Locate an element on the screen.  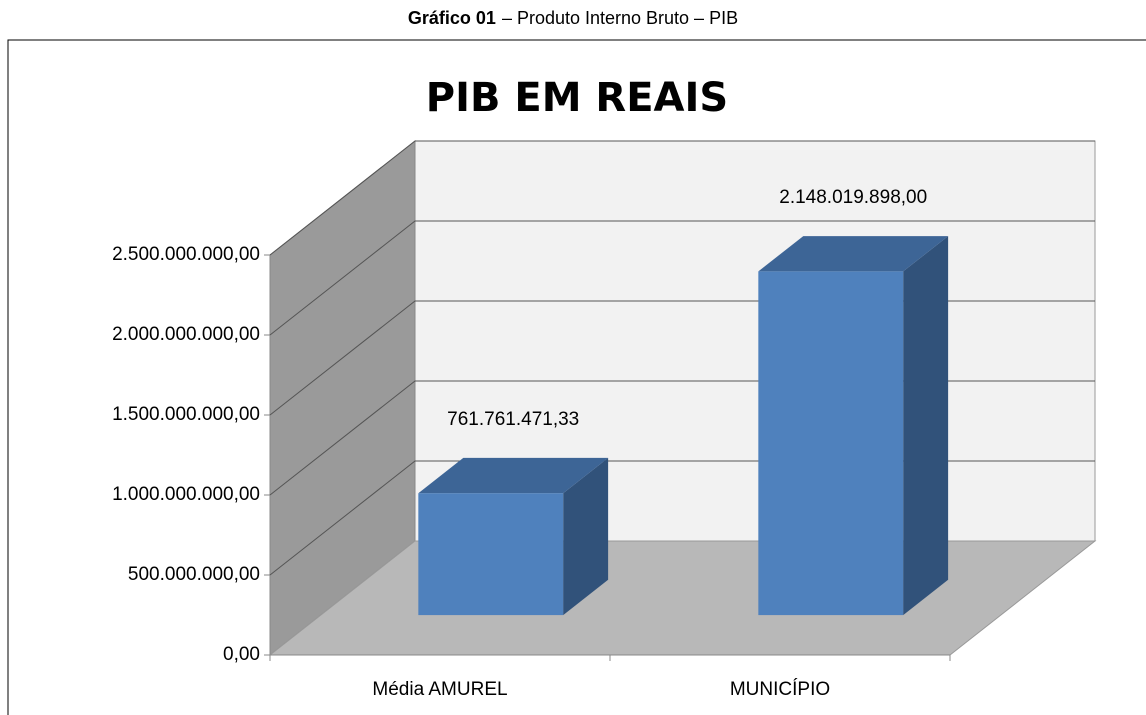
caption-text: – Produto Interno Bruto – PIB is located at coordinates (620, 18).